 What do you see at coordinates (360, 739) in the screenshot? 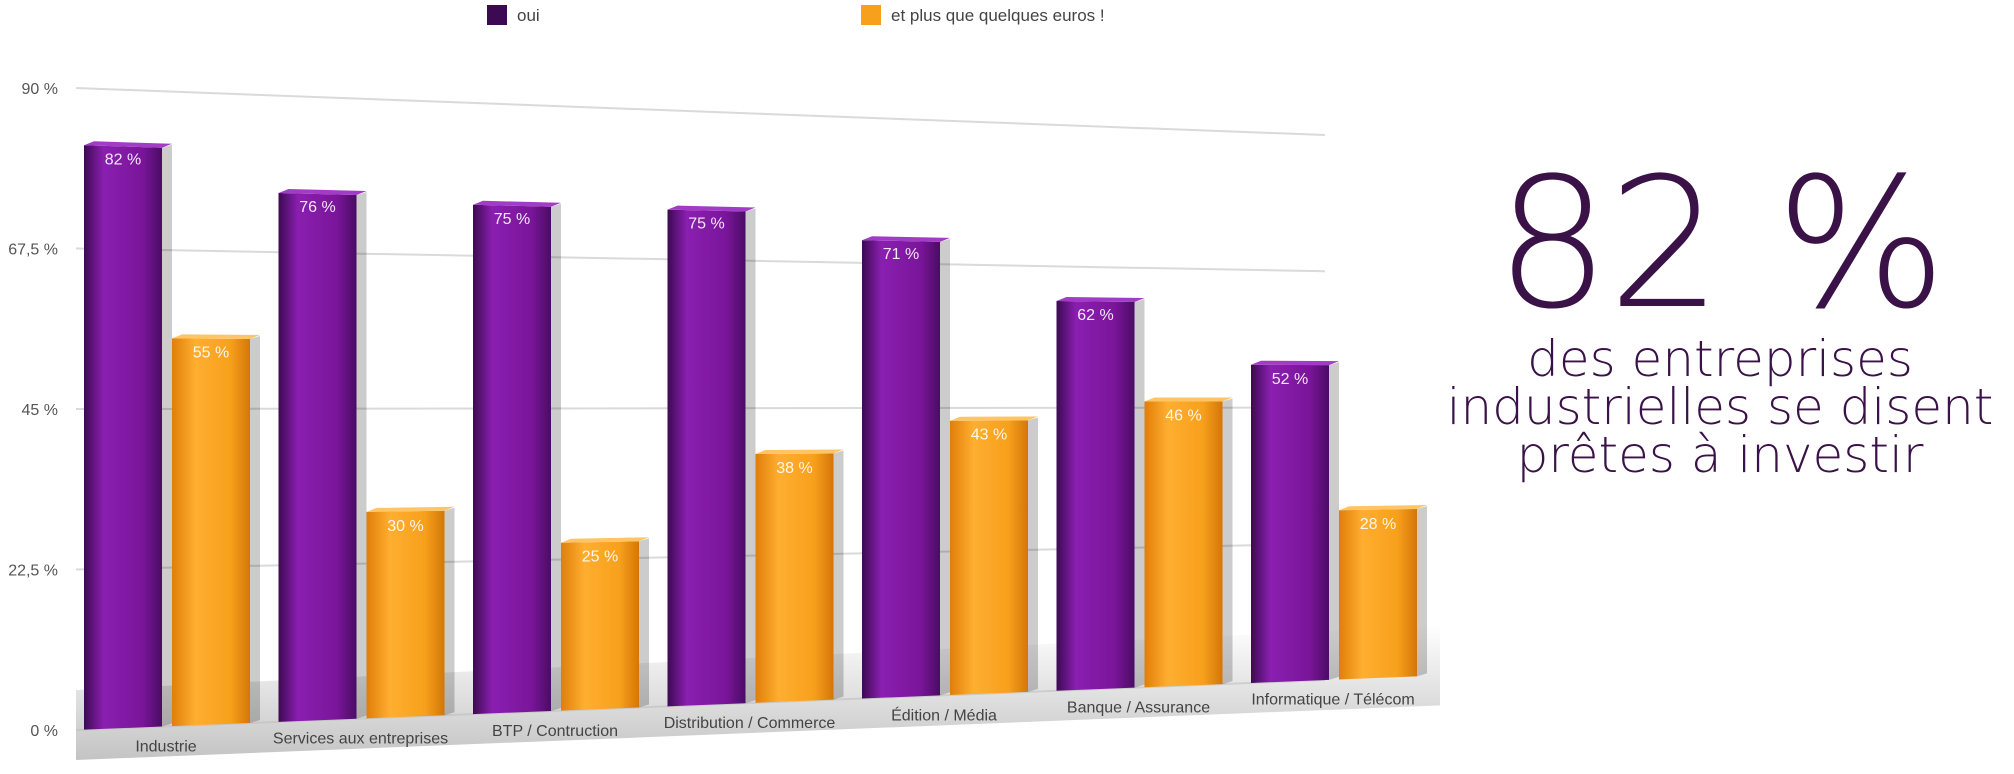
I see `x-tick-label: Services aux entreprises` at bounding box center [360, 739].